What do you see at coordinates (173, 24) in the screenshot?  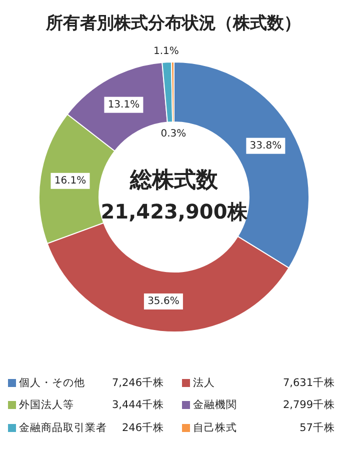 I see `chart-title: 所有者別株式分布状況（株式数）` at bounding box center [173, 24].